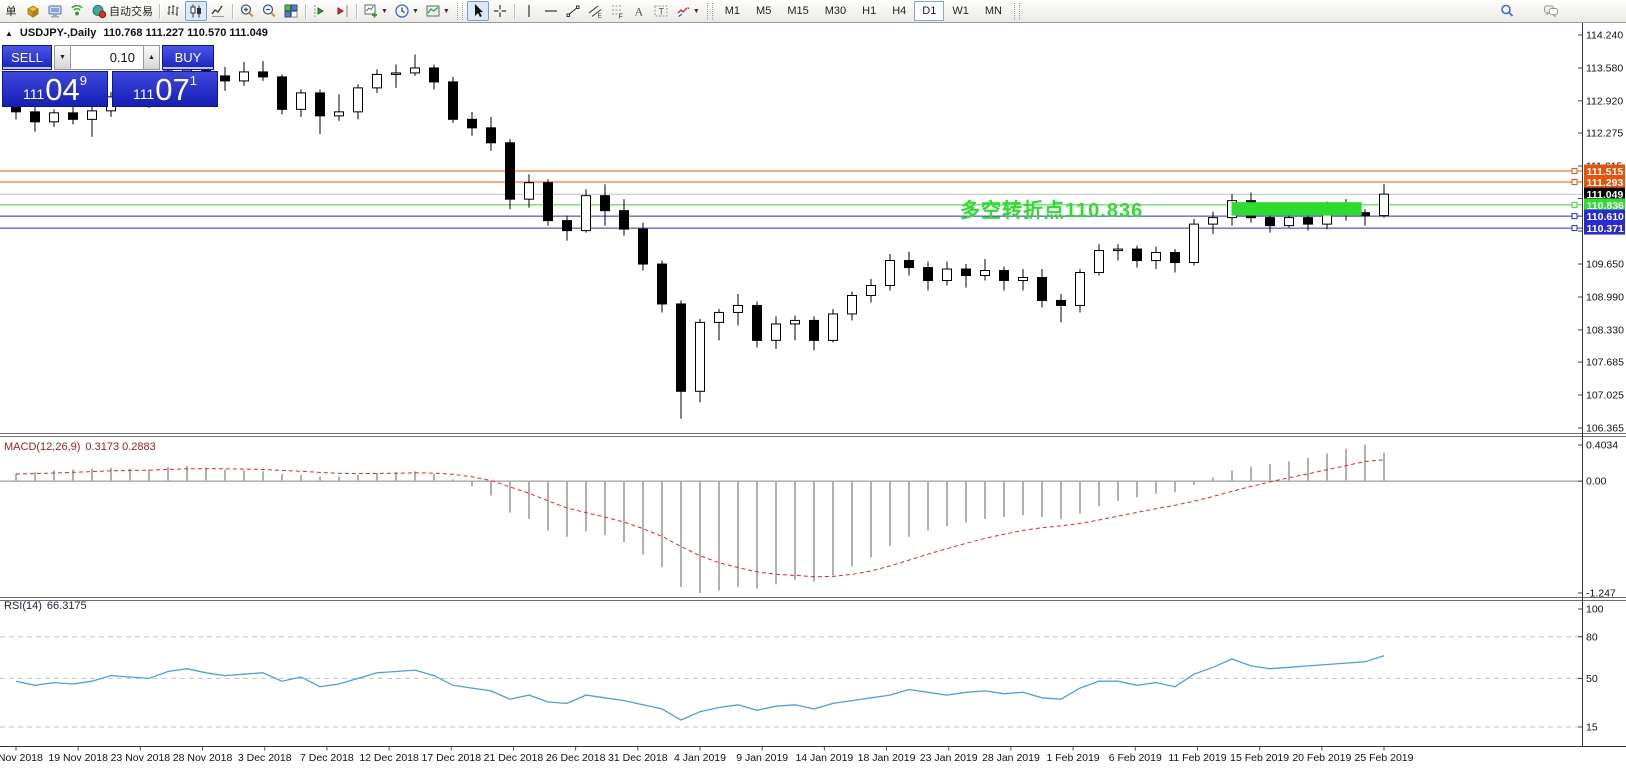 The height and width of the screenshot is (771, 1626). Describe the element at coordinates (165, 89) in the screenshot. I see `buy-price-display: 111 07 1` at that location.